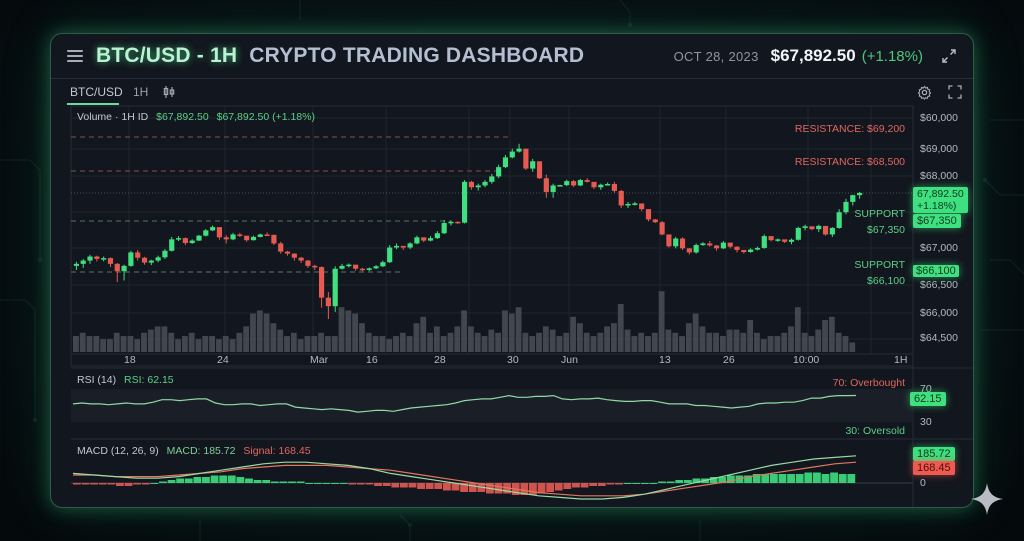  I want to click on macd-signal-tag: 168.45, so click(934, 468).